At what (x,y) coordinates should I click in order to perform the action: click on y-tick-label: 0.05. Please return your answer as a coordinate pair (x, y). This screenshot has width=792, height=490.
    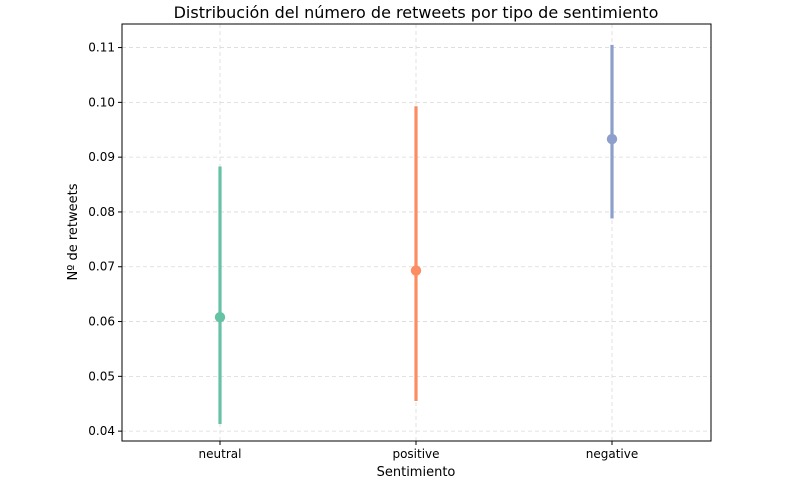
    Looking at the image, I should click on (101, 376).